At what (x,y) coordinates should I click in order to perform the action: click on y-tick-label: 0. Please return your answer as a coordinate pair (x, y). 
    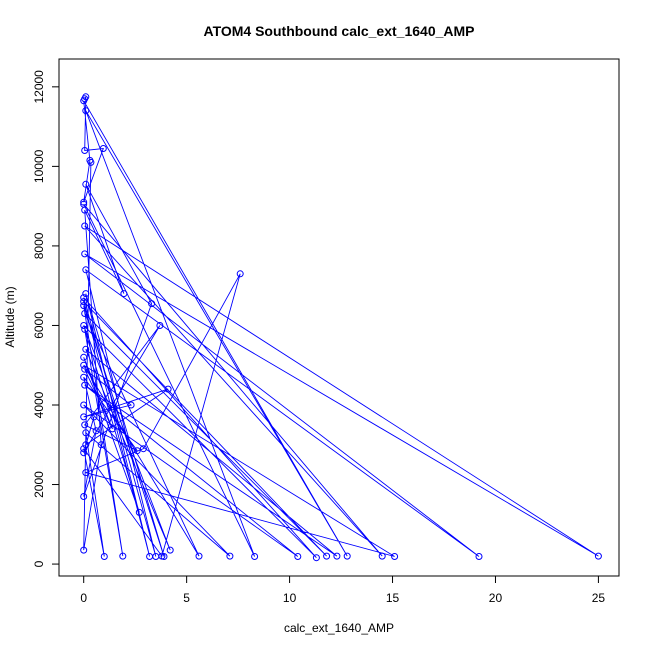
    Looking at the image, I should click on (39, 563).